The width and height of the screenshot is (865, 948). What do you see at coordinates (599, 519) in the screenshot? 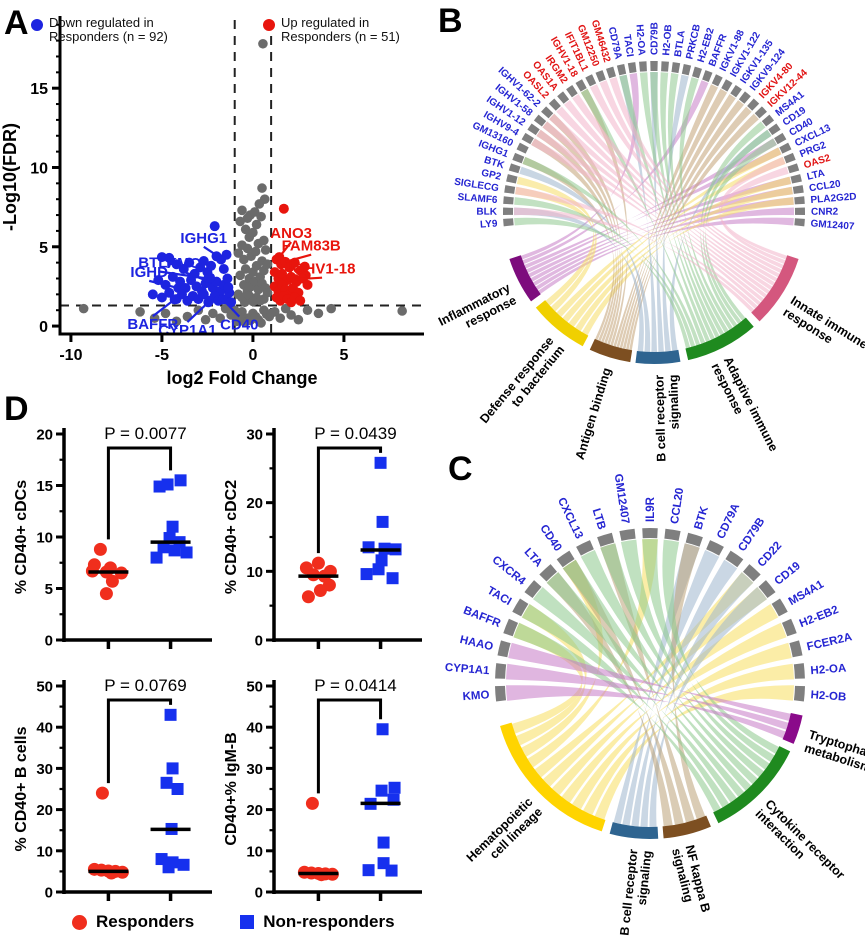
I see `svg-text: LTB` at bounding box center [599, 519].